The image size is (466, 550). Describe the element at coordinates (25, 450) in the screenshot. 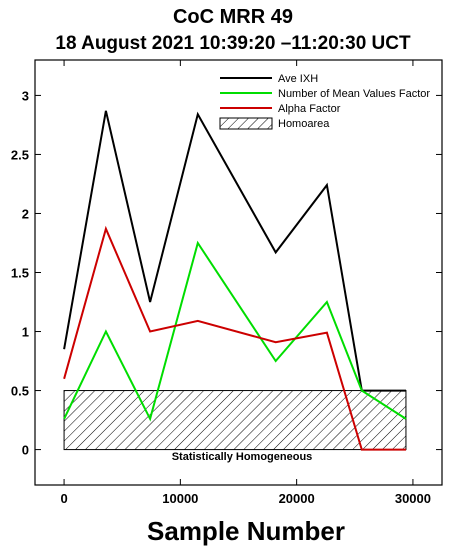

I see `y-tick-label: 0` at that location.